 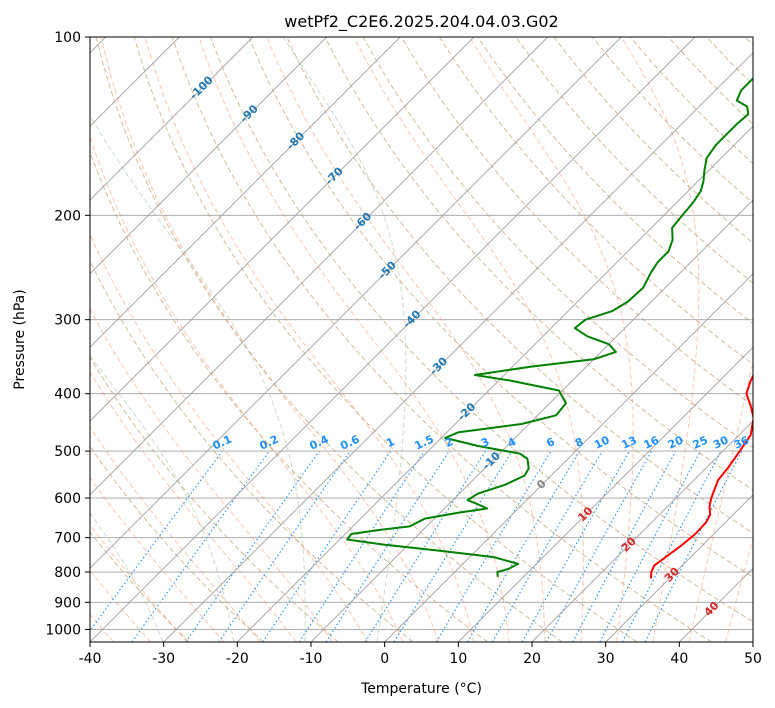 I want to click on x-tick-label: 50, so click(x=753, y=659).